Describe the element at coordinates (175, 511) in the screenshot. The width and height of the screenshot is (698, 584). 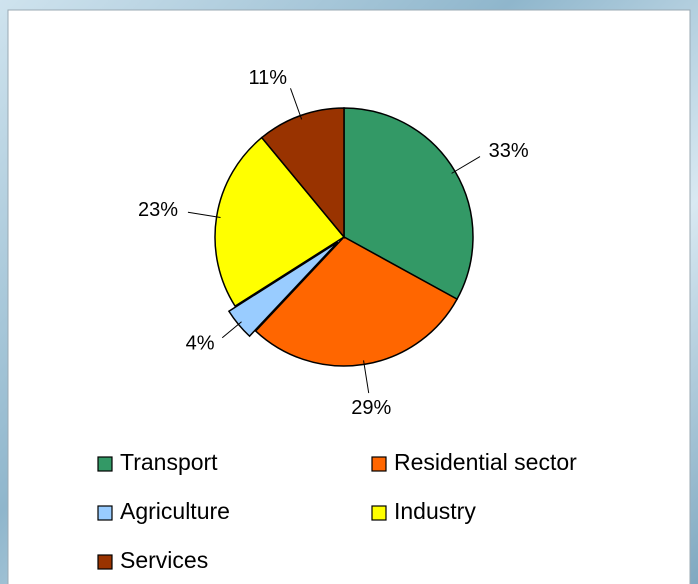
I see `legend-label: Agriculture` at that location.